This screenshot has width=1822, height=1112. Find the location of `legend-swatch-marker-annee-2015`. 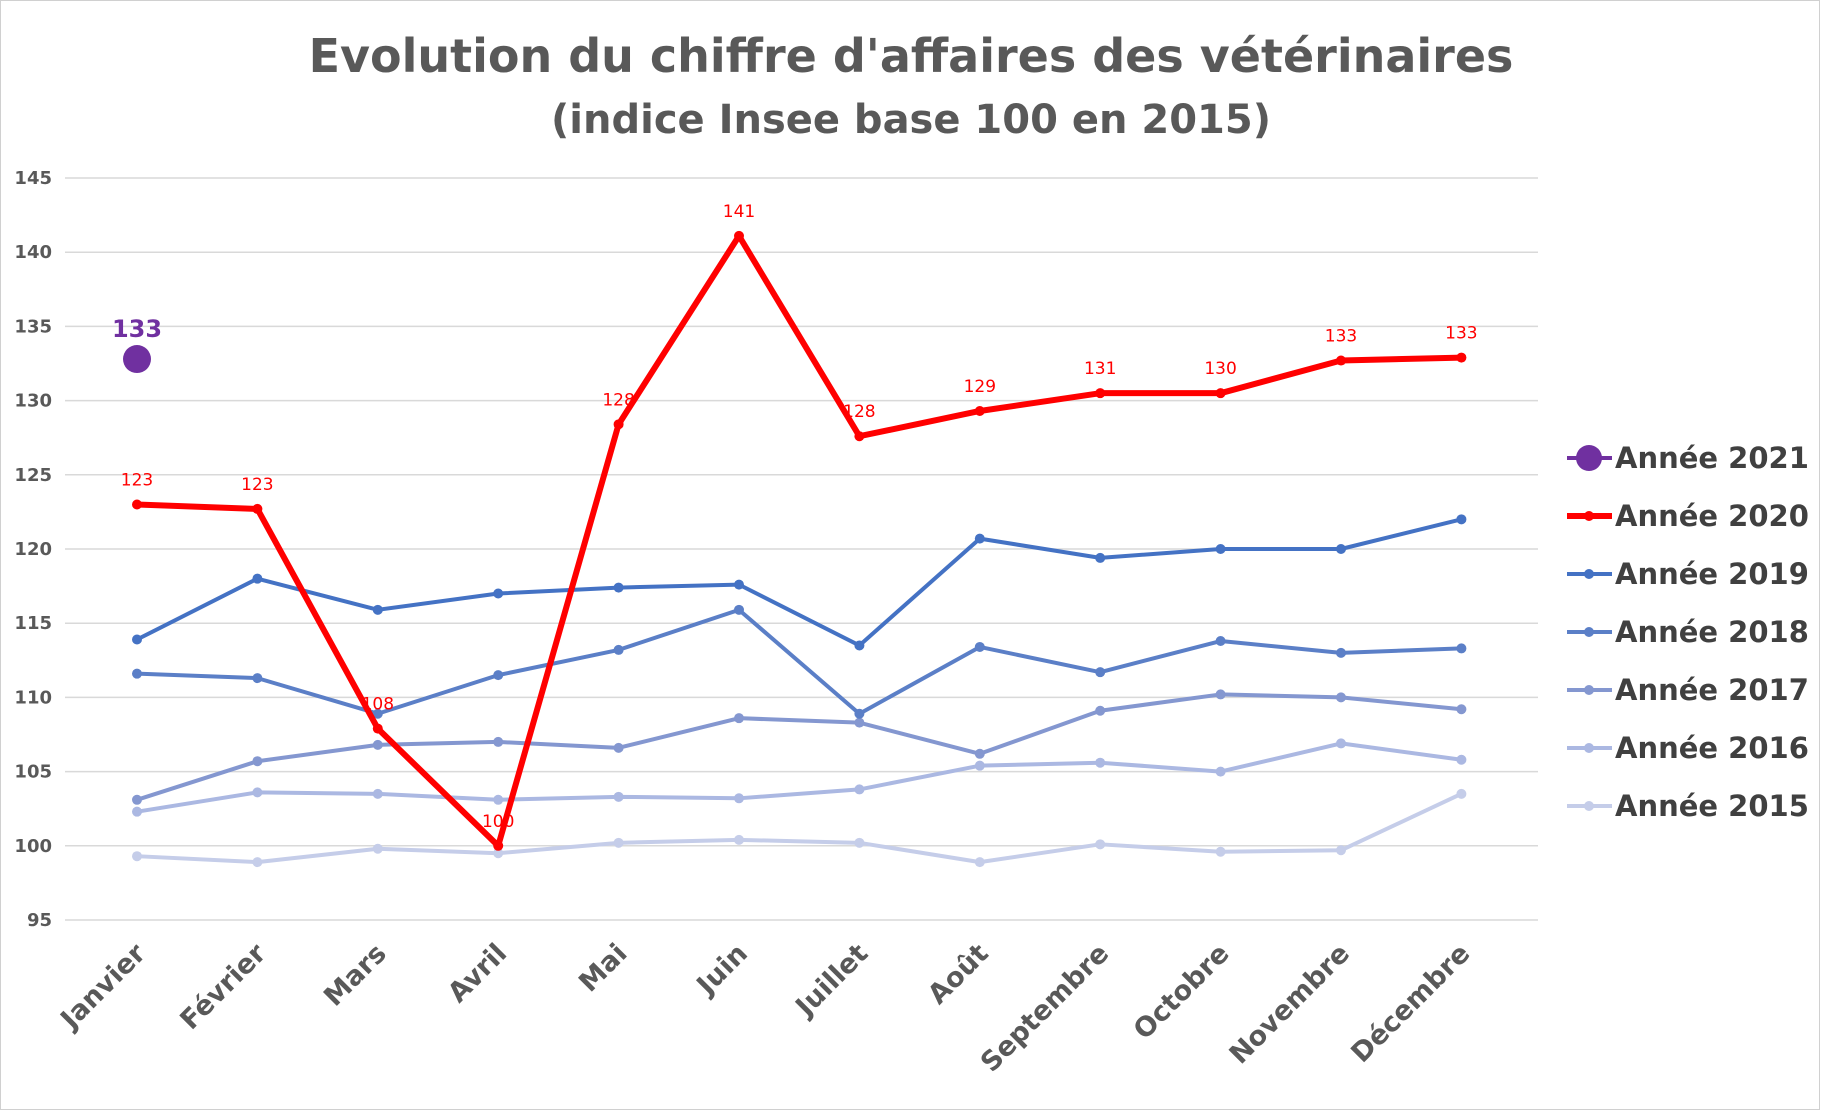

legend-swatch-marker-annee-2015 is located at coordinates (1589, 806).